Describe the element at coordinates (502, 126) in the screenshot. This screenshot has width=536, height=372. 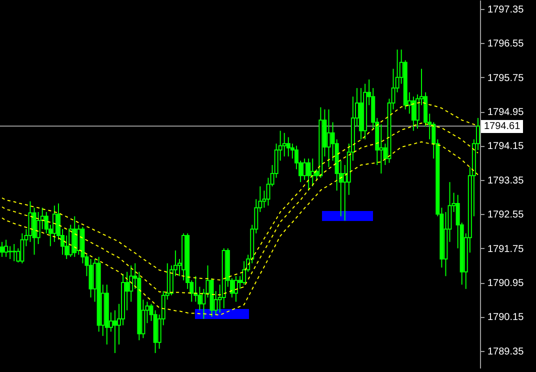
I see `ref-line-label: 1794.61` at that location.